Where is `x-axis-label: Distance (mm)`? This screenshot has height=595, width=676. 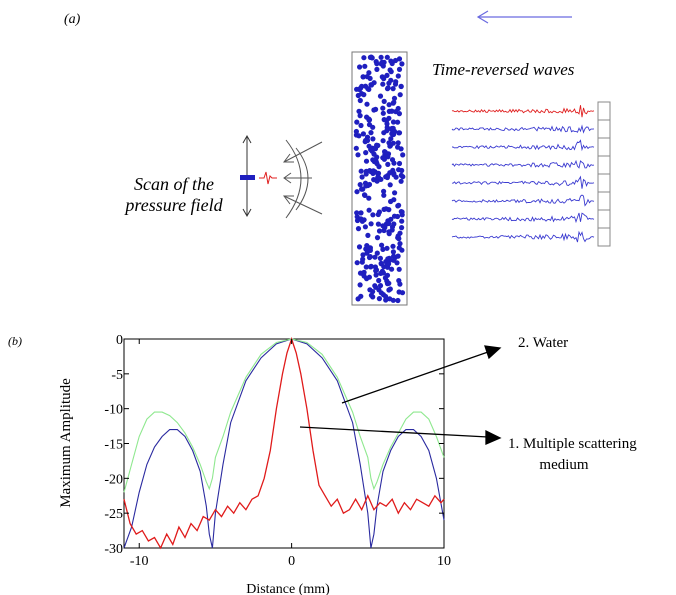 x-axis-label: Distance (mm) is located at coordinates (288, 588).